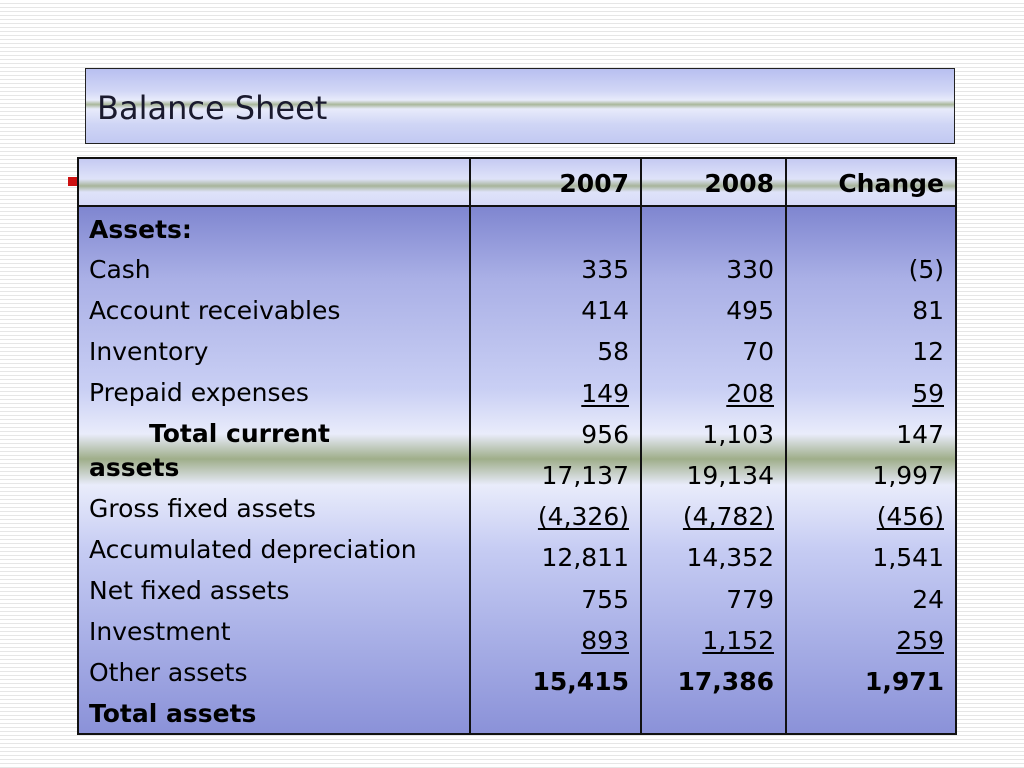 The image size is (1024, 768). Describe the element at coordinates (750, 310) in the screenshot. I see `cell-2008: 495` at that location.